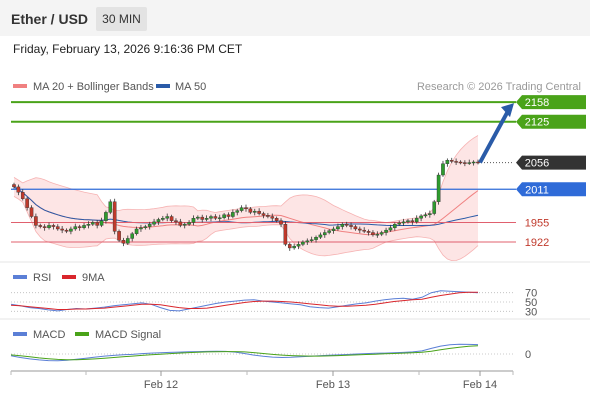 Image resolution: width=590 pixels, height=400 pixels. I want to click on resistance-price-tag, so click(551, 121).